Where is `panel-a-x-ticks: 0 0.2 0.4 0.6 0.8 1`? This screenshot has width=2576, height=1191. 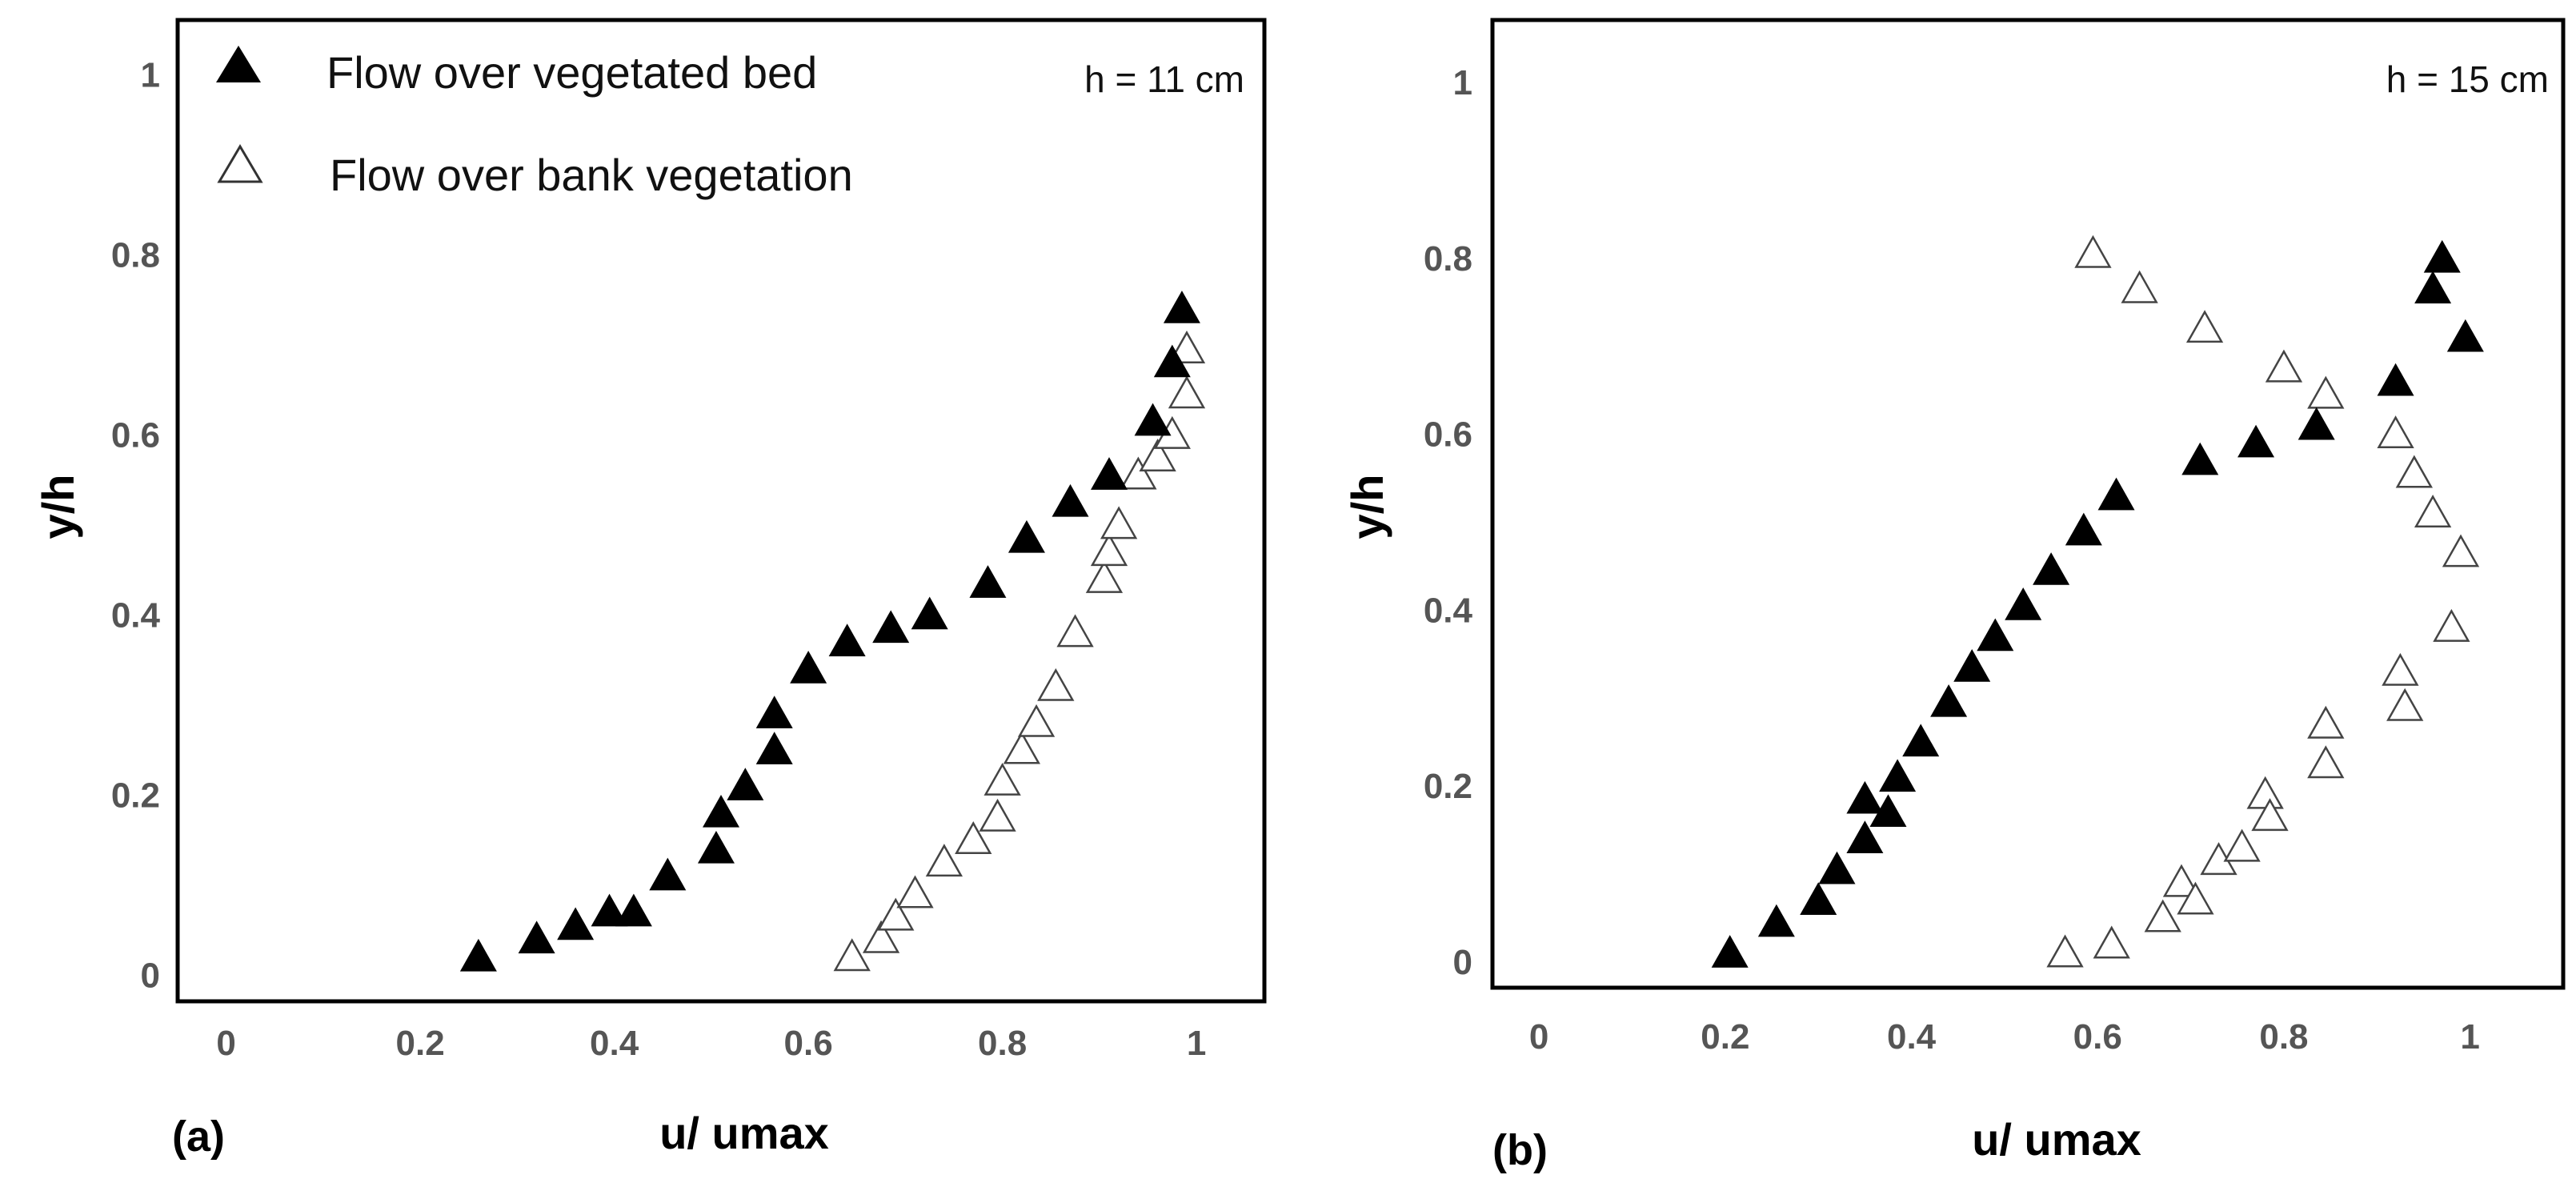 panel-a-x-ticks: 0 0.2 0.4 0.6 0.8 1 is located at coordinates (711, 1043).